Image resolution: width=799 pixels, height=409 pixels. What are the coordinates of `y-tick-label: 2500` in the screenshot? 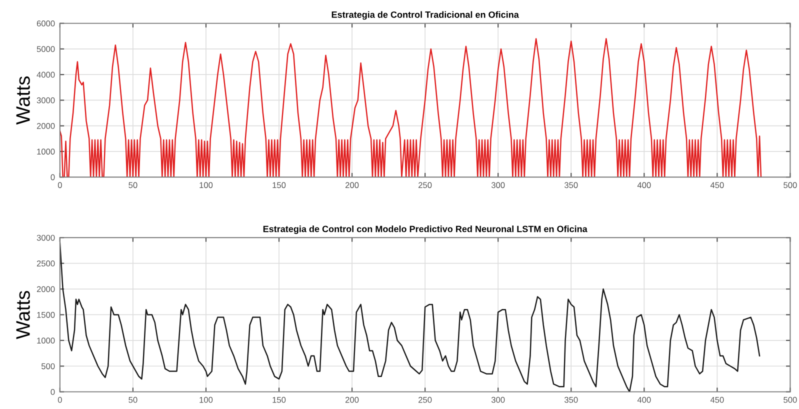 It's located at (45, 263).